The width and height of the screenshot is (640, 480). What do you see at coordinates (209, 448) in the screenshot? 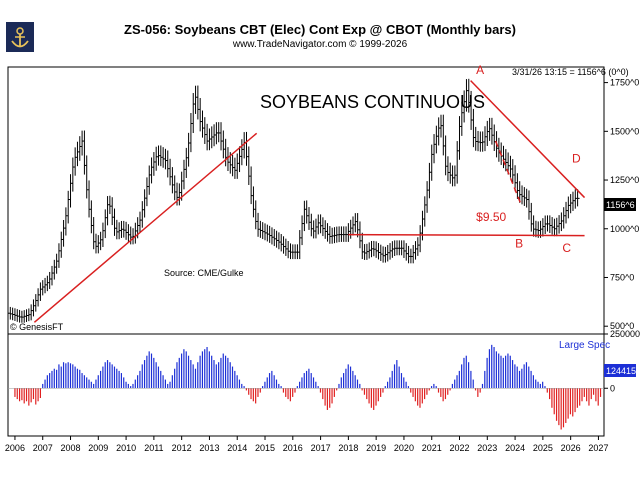
I see `time-tick-label: 2013` at bounding box center [209, 448].